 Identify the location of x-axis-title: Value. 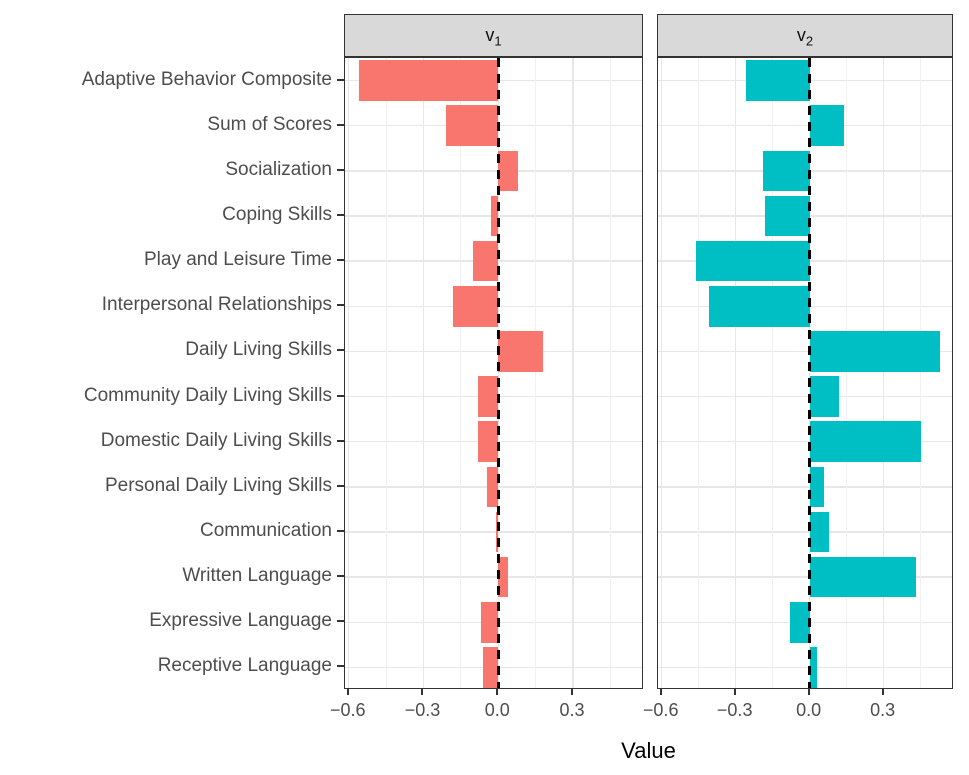
(648, 750).